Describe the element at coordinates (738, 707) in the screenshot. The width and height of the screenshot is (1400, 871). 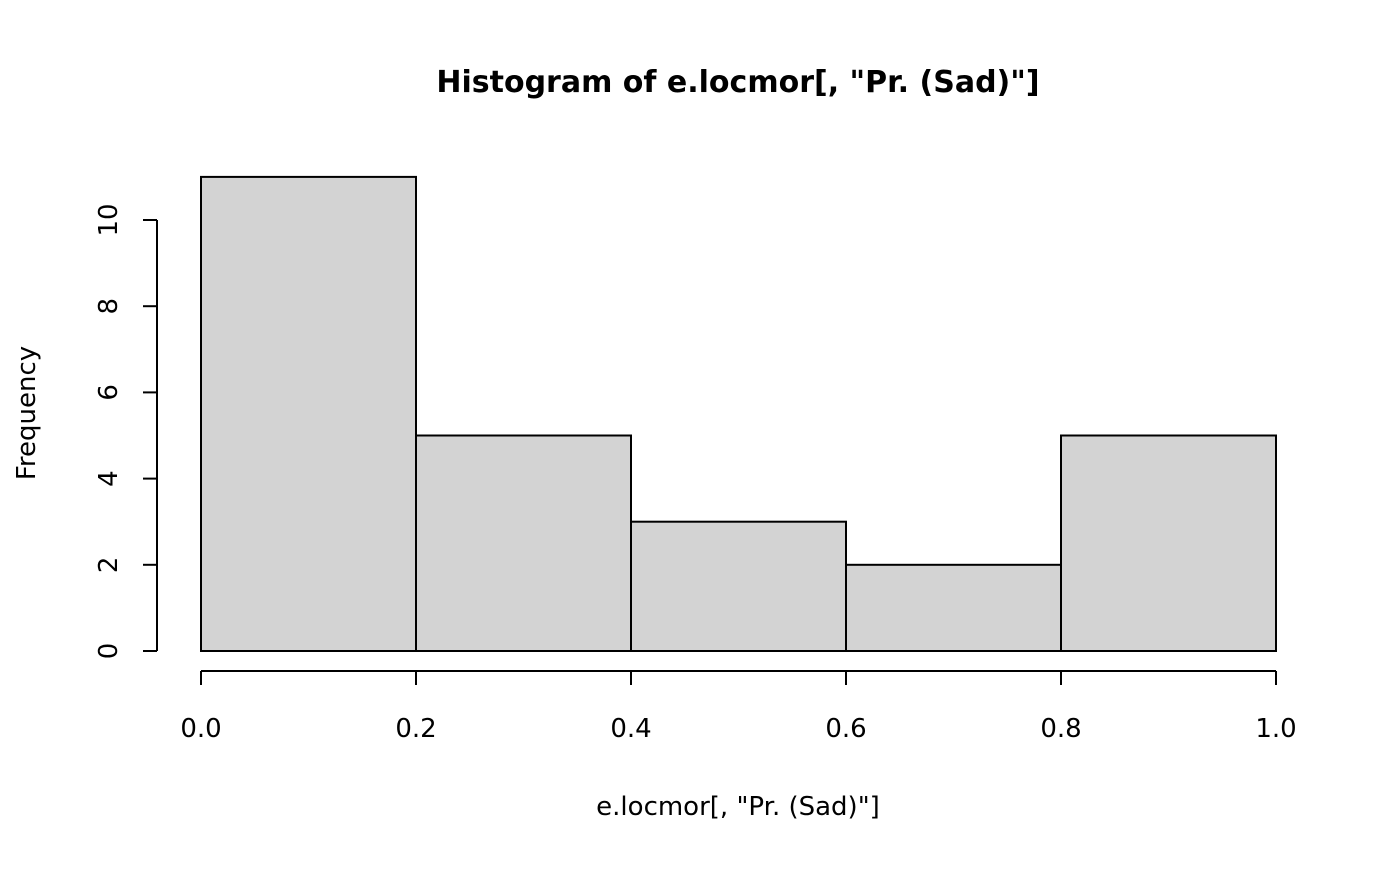
I see `x-axis: 0.0 0.2 0.4 0.6 0.8 1.0` at that location.